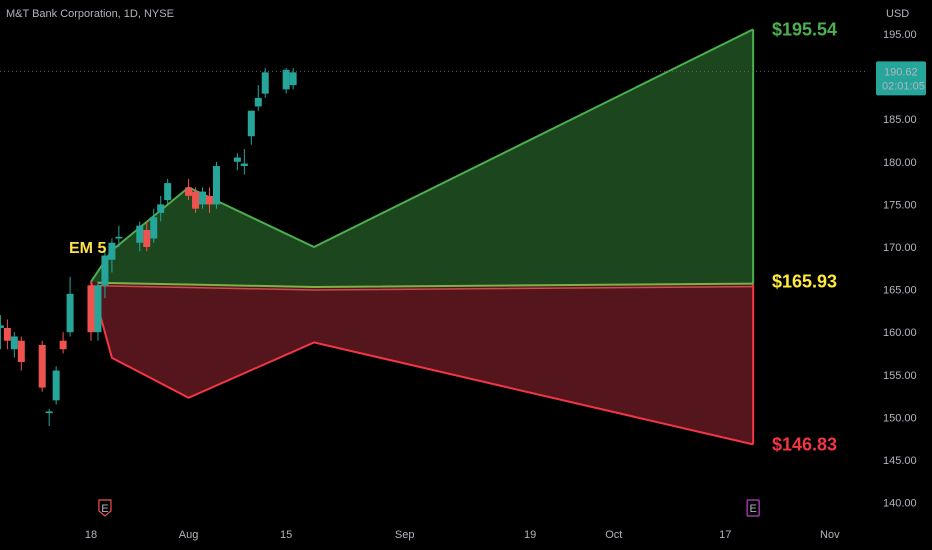  I want to click on y-tick-label: 145.00, so click(900, 461).